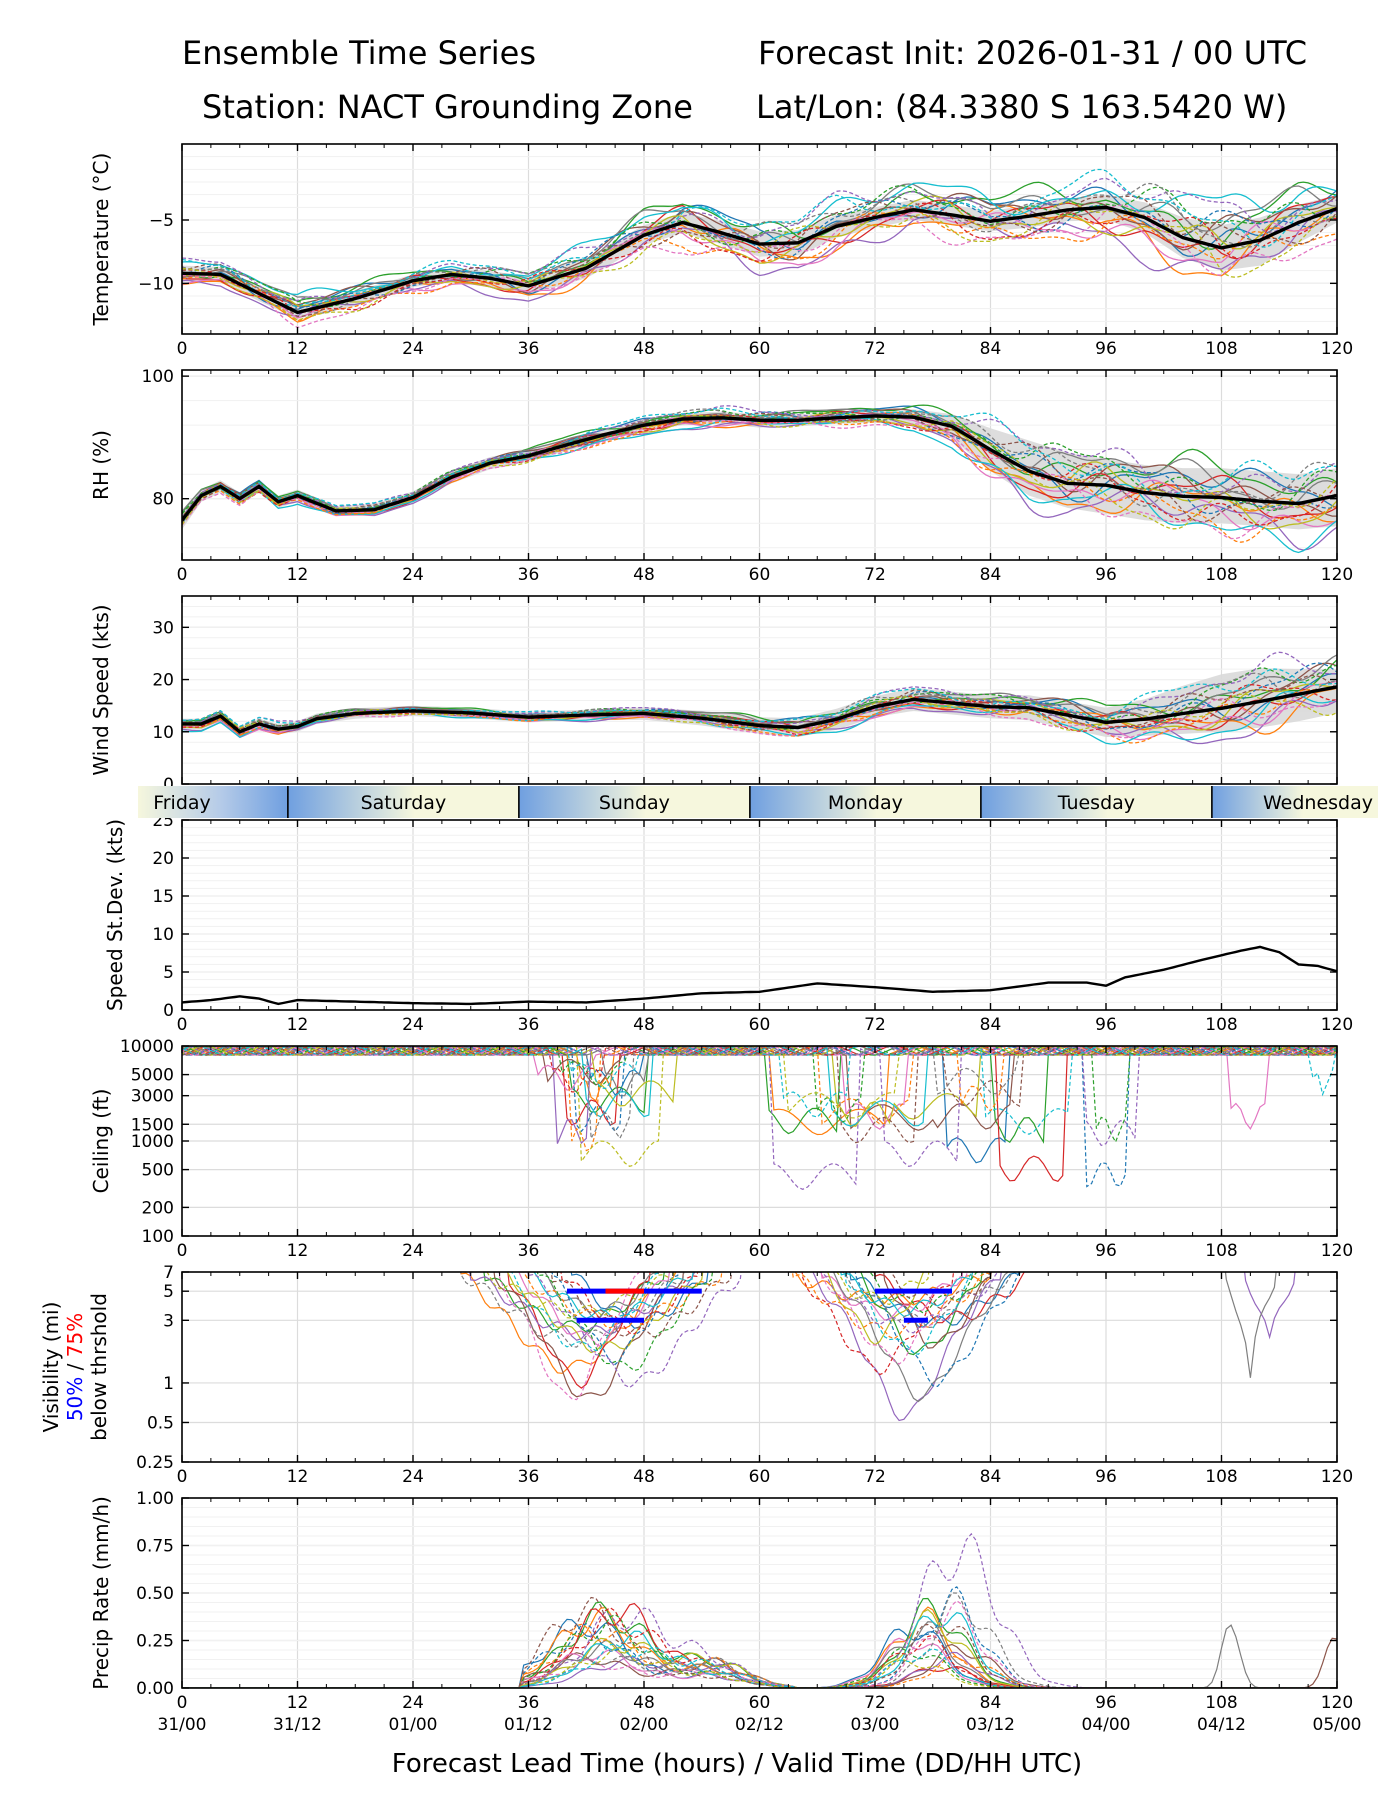  Describe the element at coordinates (182, 1725) in the screenshot. I see `valid-time-label: 31/00` at that location.